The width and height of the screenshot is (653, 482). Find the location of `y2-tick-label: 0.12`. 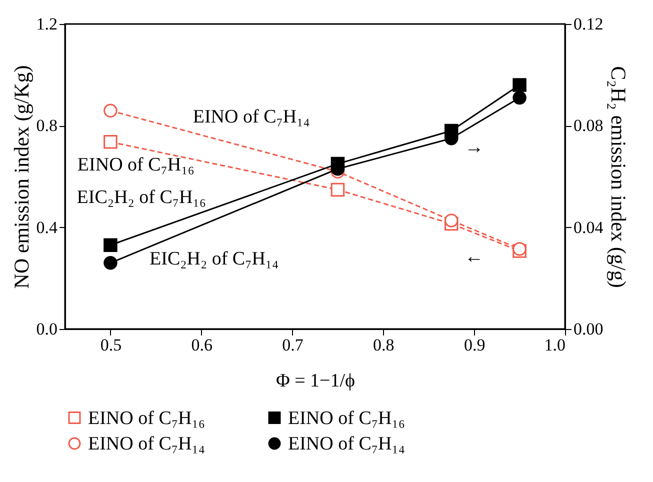

y2-tick-label: 0.12 is located at coordinates (589, 24).